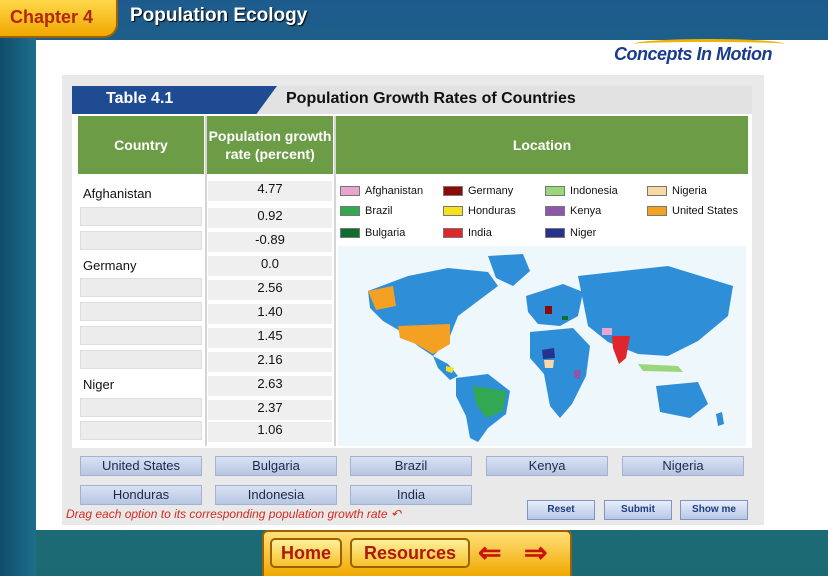  I want to click on option-nigeria: Nigeria, so click(683, 466).